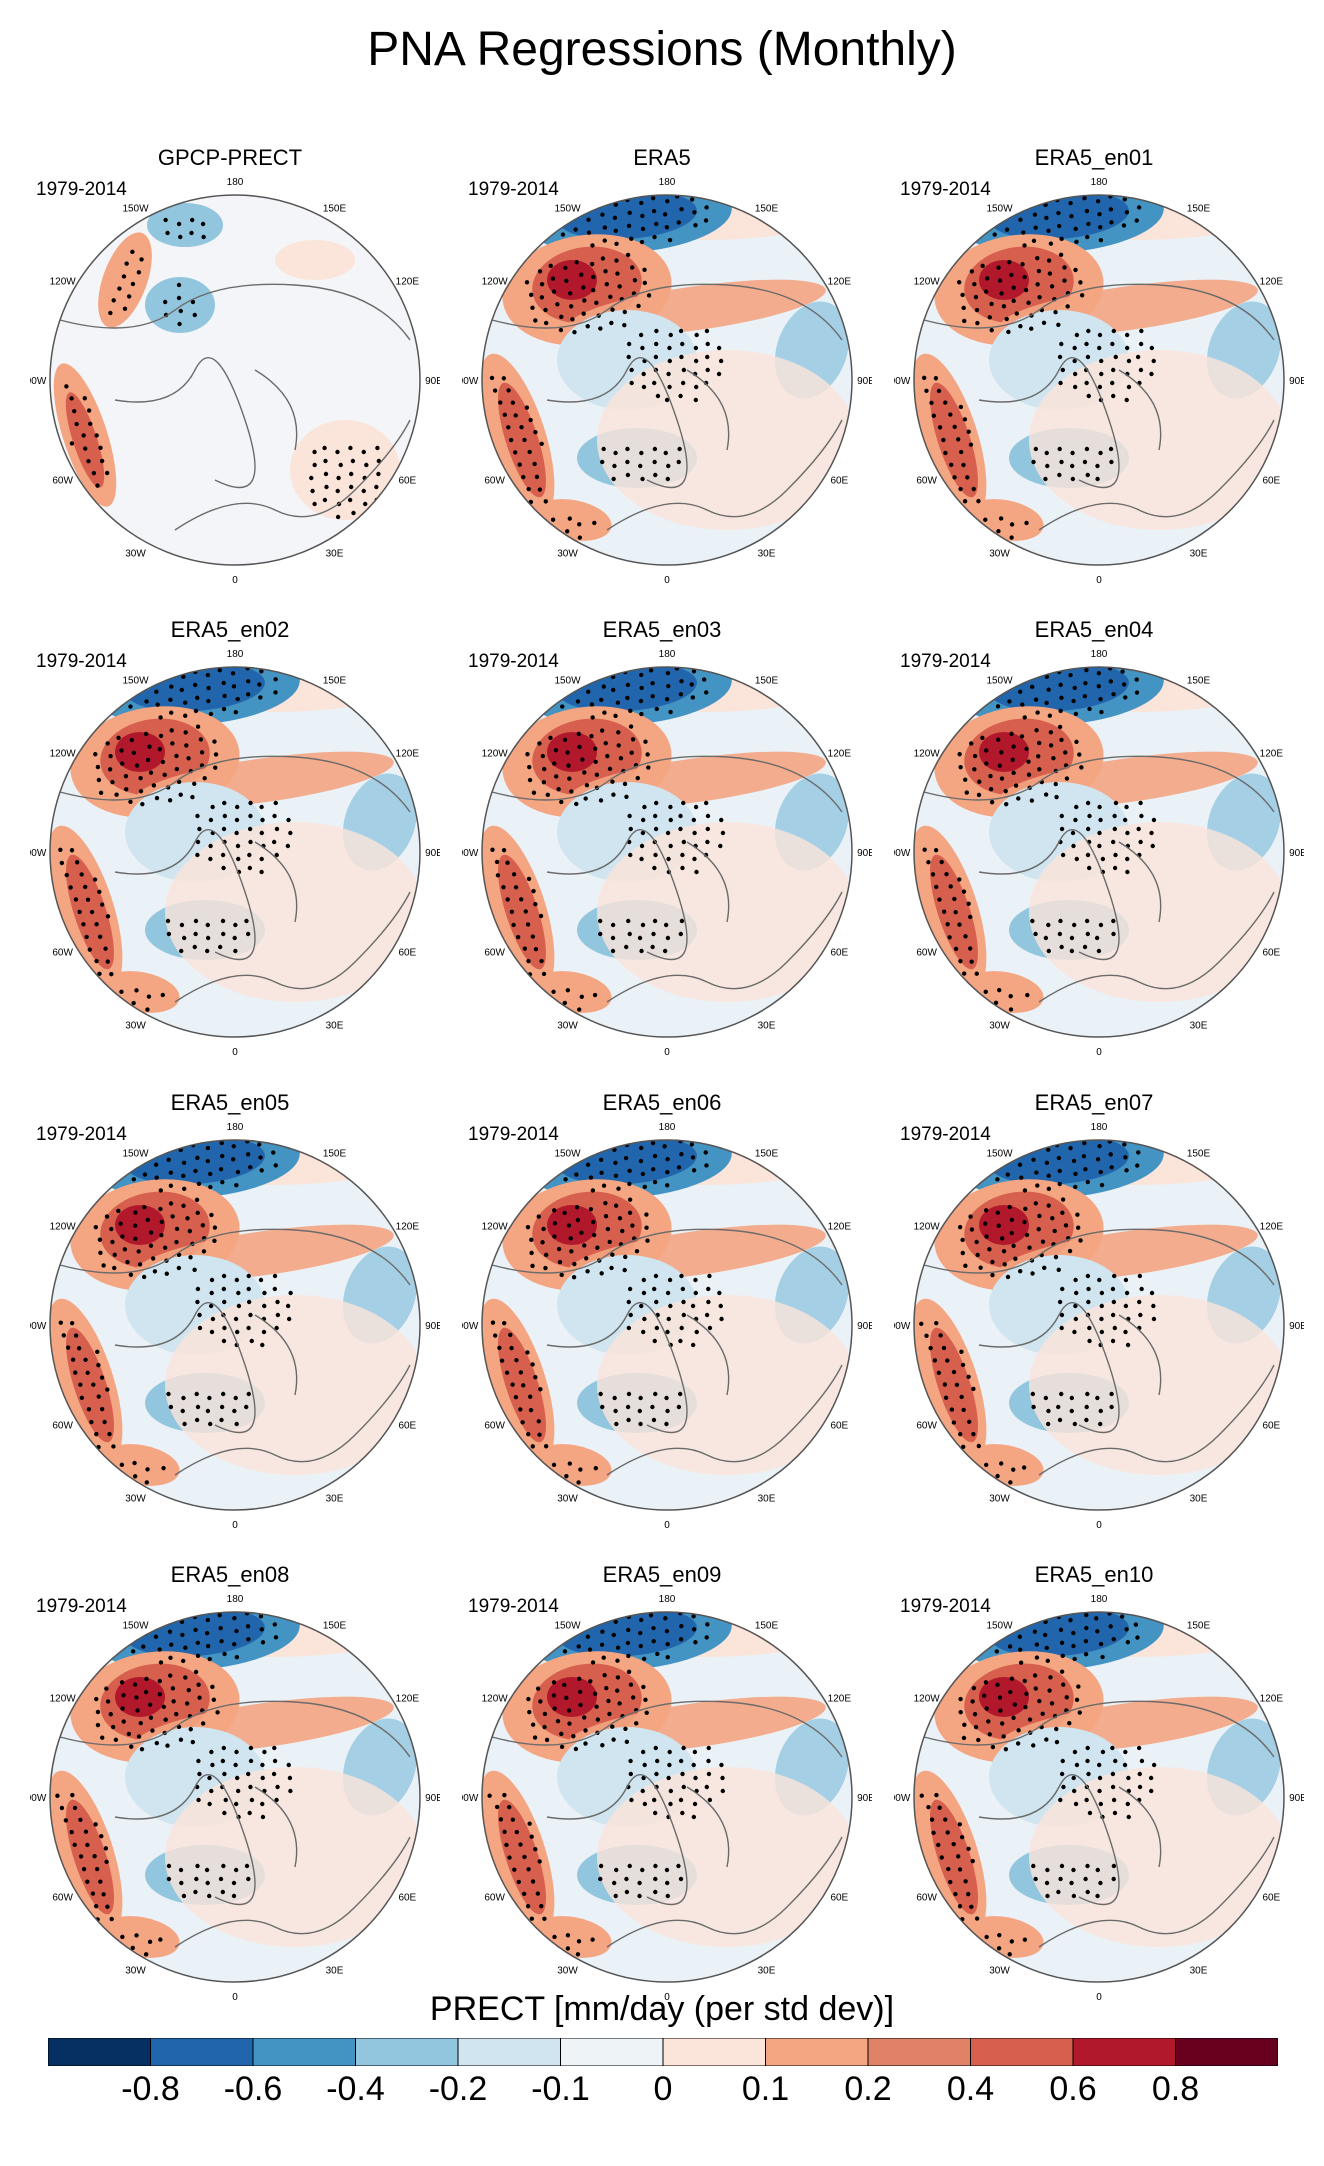  What do you see at coordinates (1099, 1127) in the screenshot?
I see `longitude-label: 180` at bounding box center [1099, 1127].